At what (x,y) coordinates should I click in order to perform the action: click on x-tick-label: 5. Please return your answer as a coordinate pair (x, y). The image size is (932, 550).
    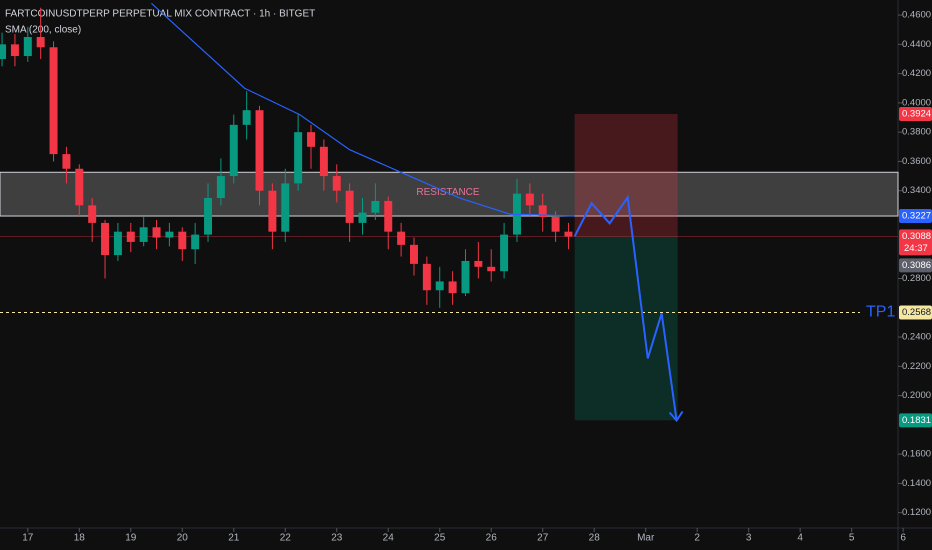
    Looking at the image, I should click on (852, 538).